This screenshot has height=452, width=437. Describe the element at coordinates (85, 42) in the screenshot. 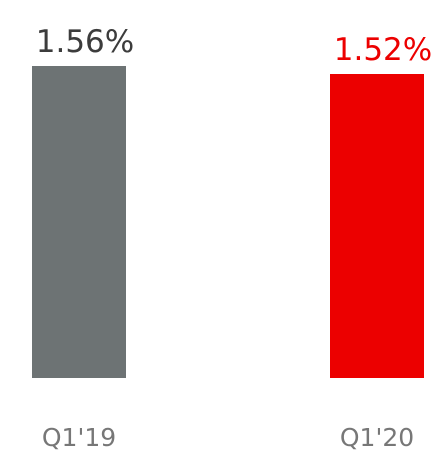

I see `value-label: 1.56%` at that location.